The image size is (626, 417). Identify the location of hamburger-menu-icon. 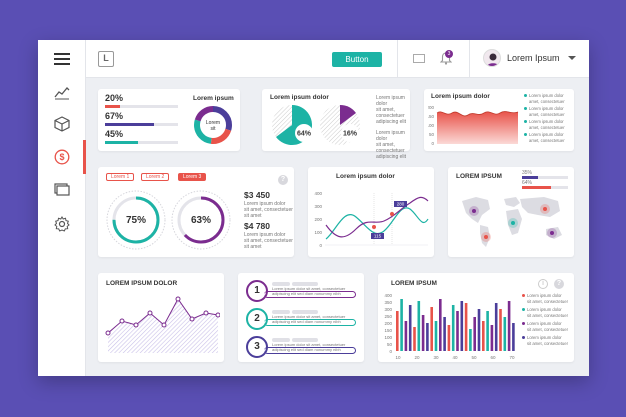
(62, 59).